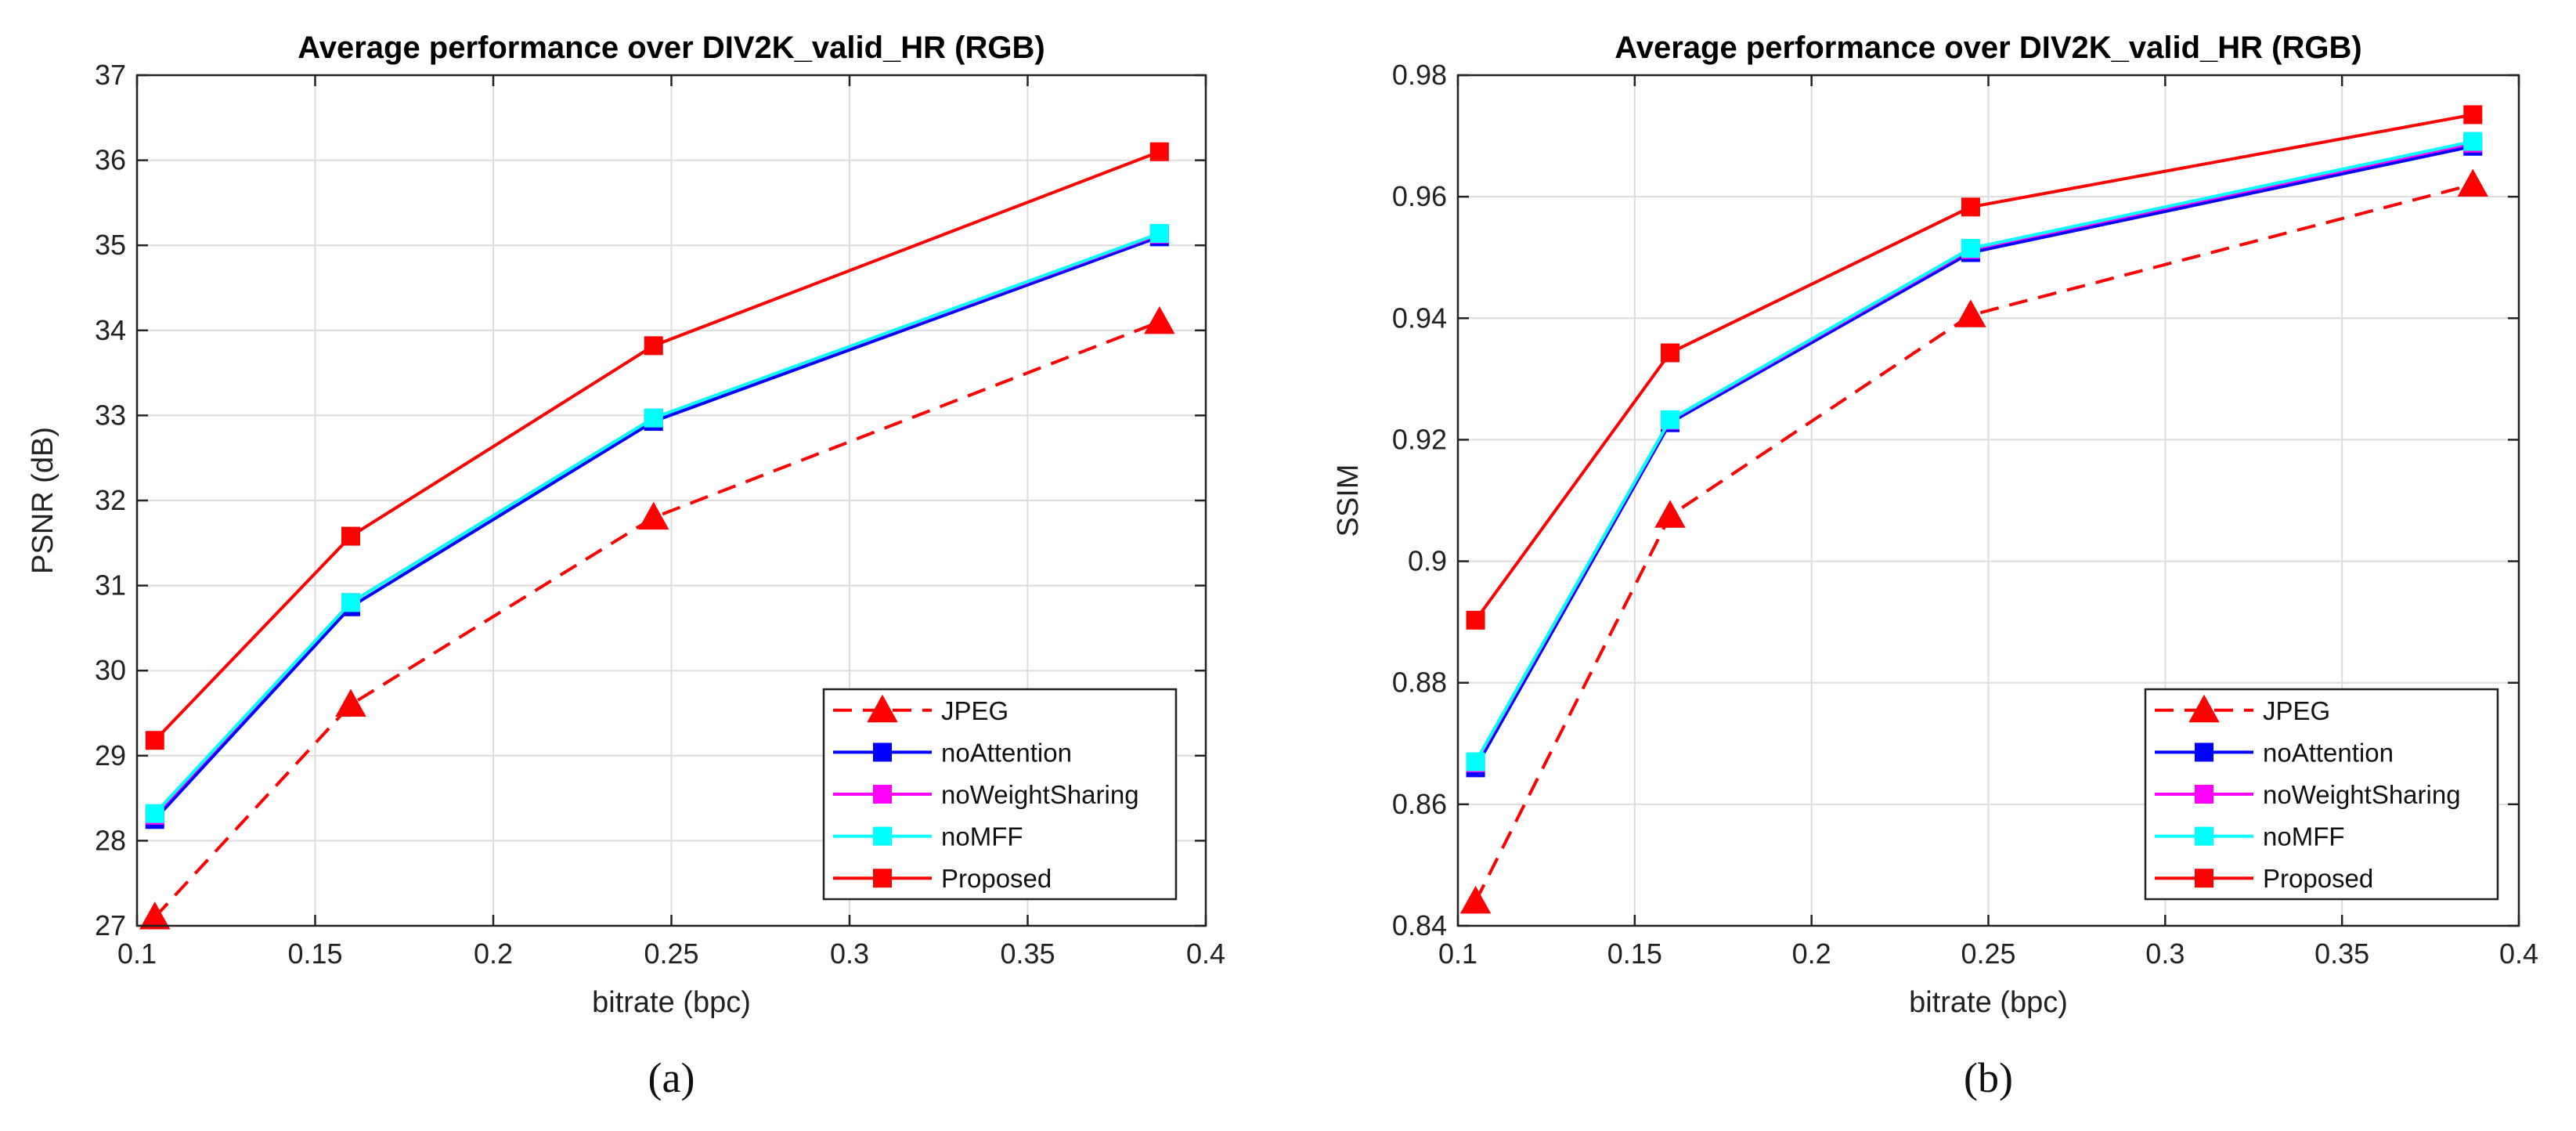 This screenshot has width=2576, height=1131. Describe the element at coordinates (110, 75) in the screenshot. I see `y-tick-label: 37` at that location.